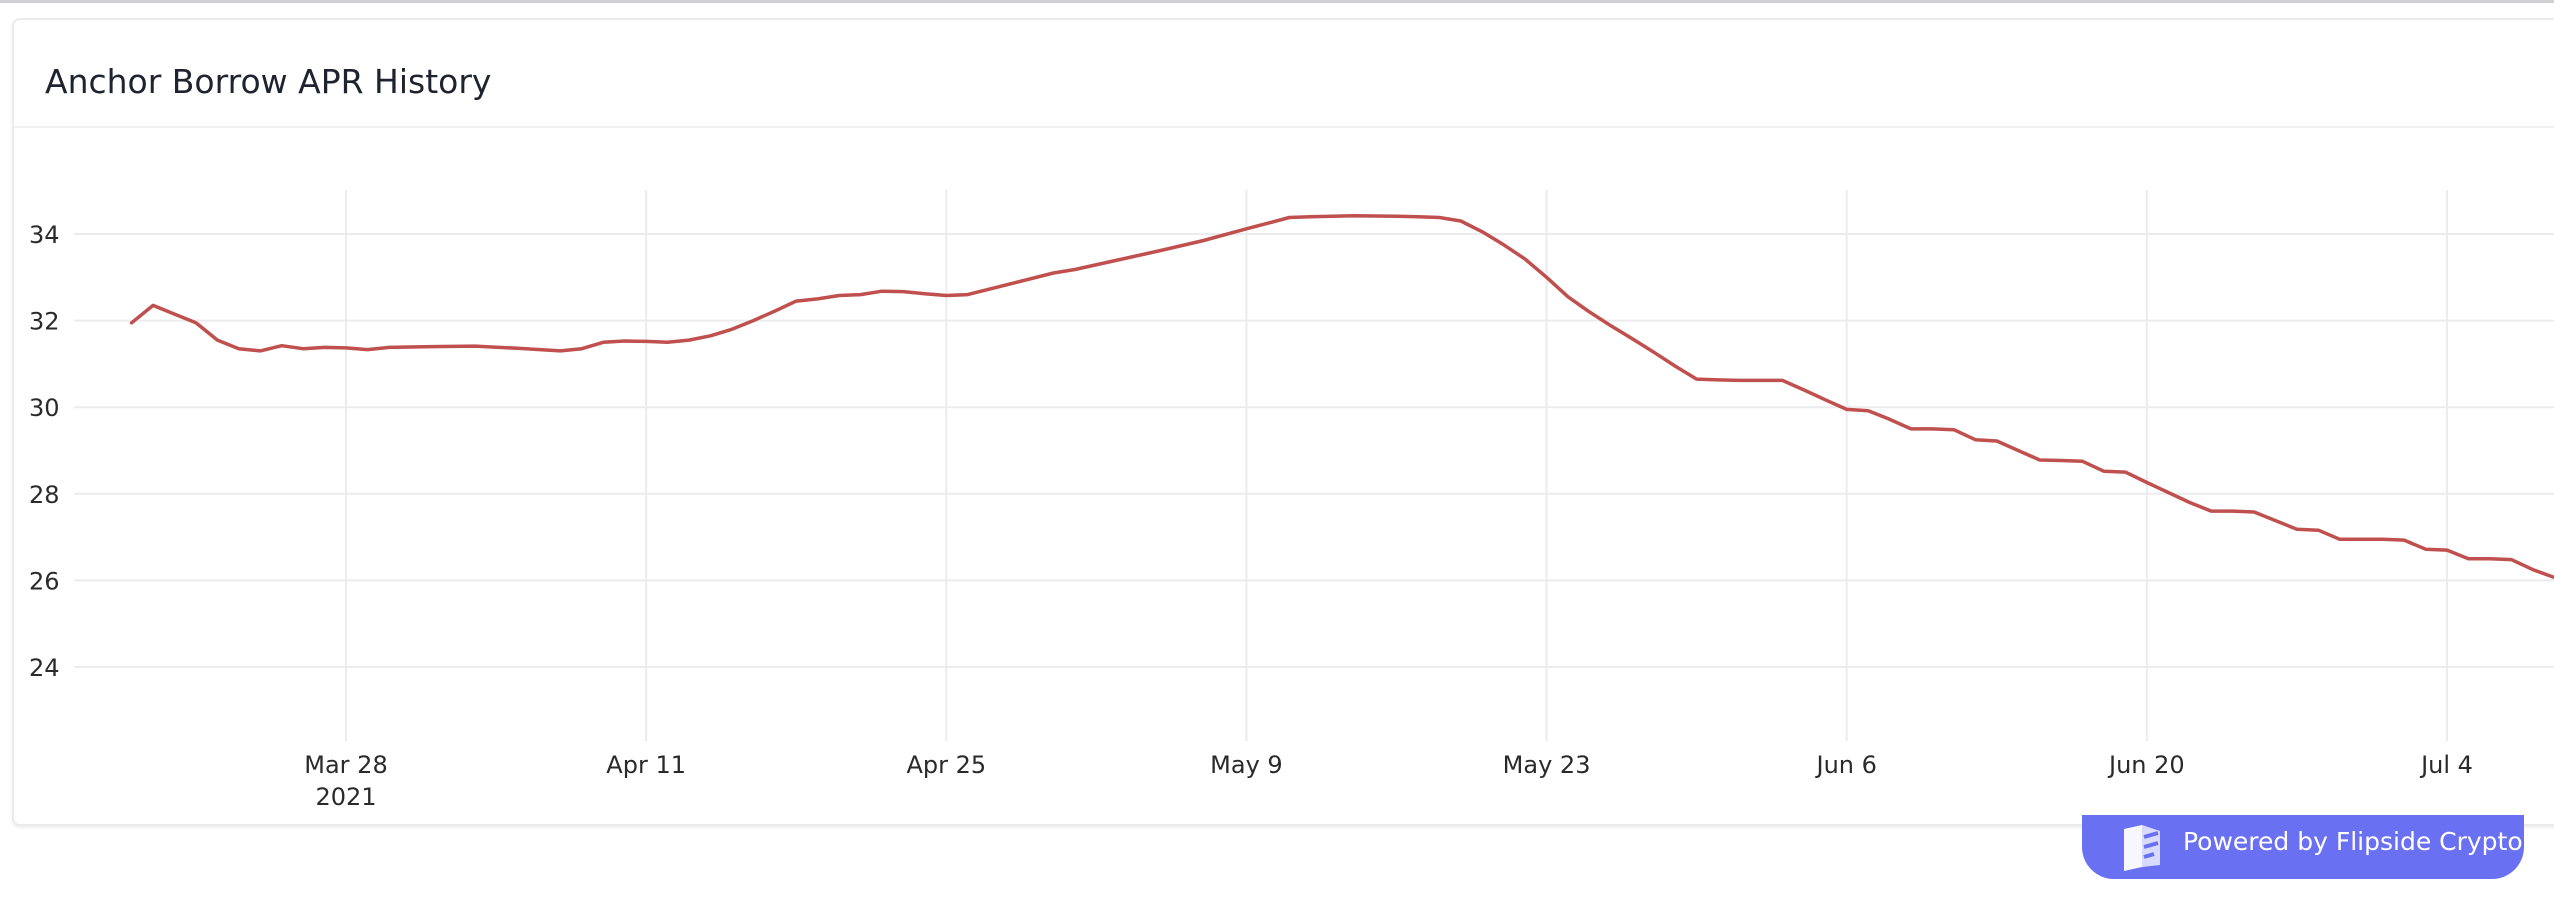 Image resolution: width=2554 pixels, height=914 pixels. What do you see at coordinates (946, 765) in the screenshot?
I see `x-tick-label: Apr 25` at bounding box center [946, 765].